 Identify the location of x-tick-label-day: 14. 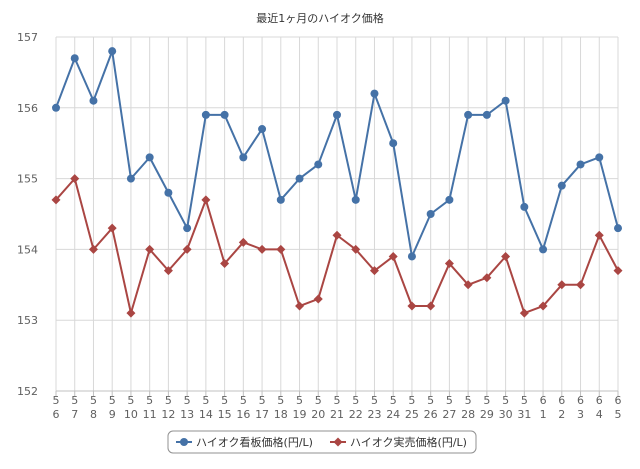
(206, 414).